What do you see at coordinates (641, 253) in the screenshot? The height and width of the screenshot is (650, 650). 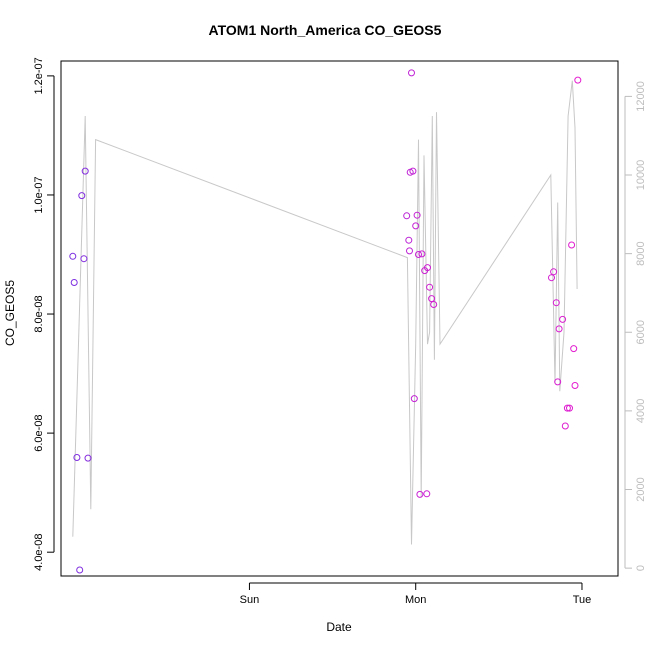 I see `secondary-y-tick-label: 8000` at bounding box center [641, 253].